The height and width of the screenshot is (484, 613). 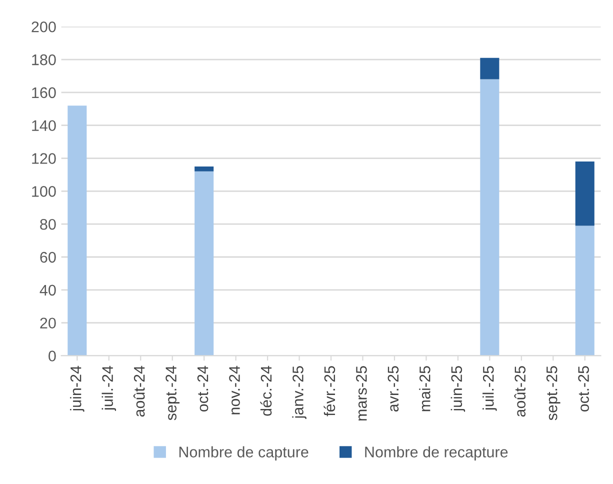 I want to click on y-tick-label: 60, so click(x=48, y=257).